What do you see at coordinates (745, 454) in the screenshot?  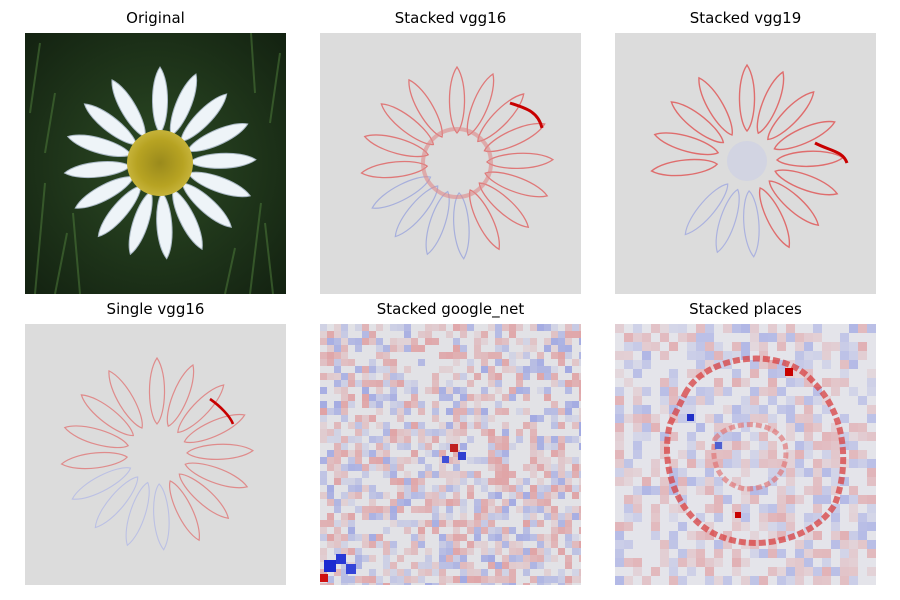 I see `heatmap-stacked-places` at bounding box center [745, 454].